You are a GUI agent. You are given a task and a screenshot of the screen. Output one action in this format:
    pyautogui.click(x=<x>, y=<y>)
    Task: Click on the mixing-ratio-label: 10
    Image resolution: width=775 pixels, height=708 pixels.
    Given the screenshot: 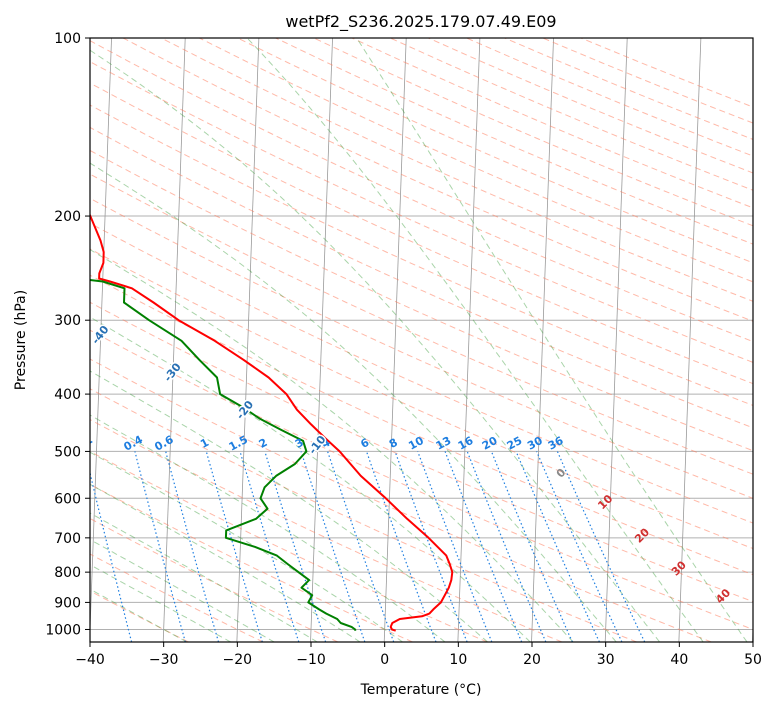 What is the action you would take?
    pyautogui.click(x=416, y=443)
    